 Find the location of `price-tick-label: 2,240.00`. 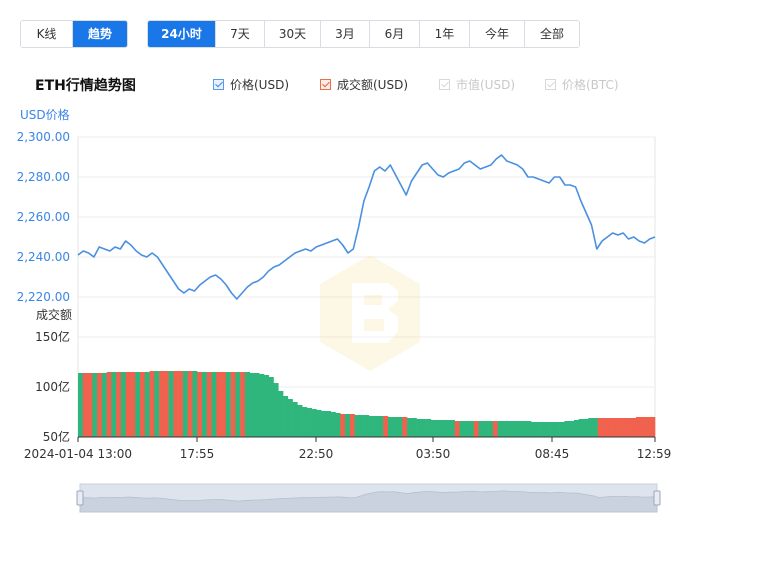

price-tick-label: 2,240.00 is located at coordinates (43, 257).